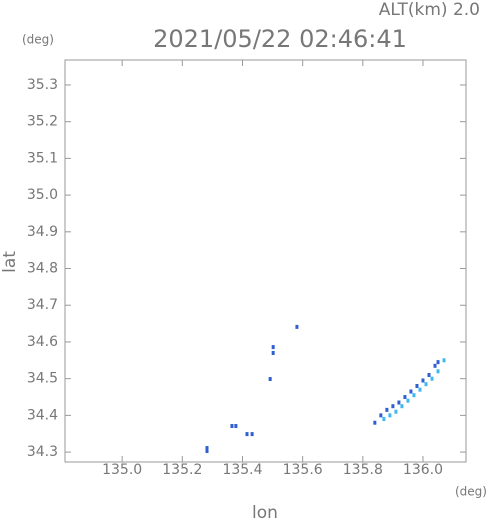  Describe the element at coordinates (42, 305) in the screenshot. I see `y-tick-label: 34.7` at that location.